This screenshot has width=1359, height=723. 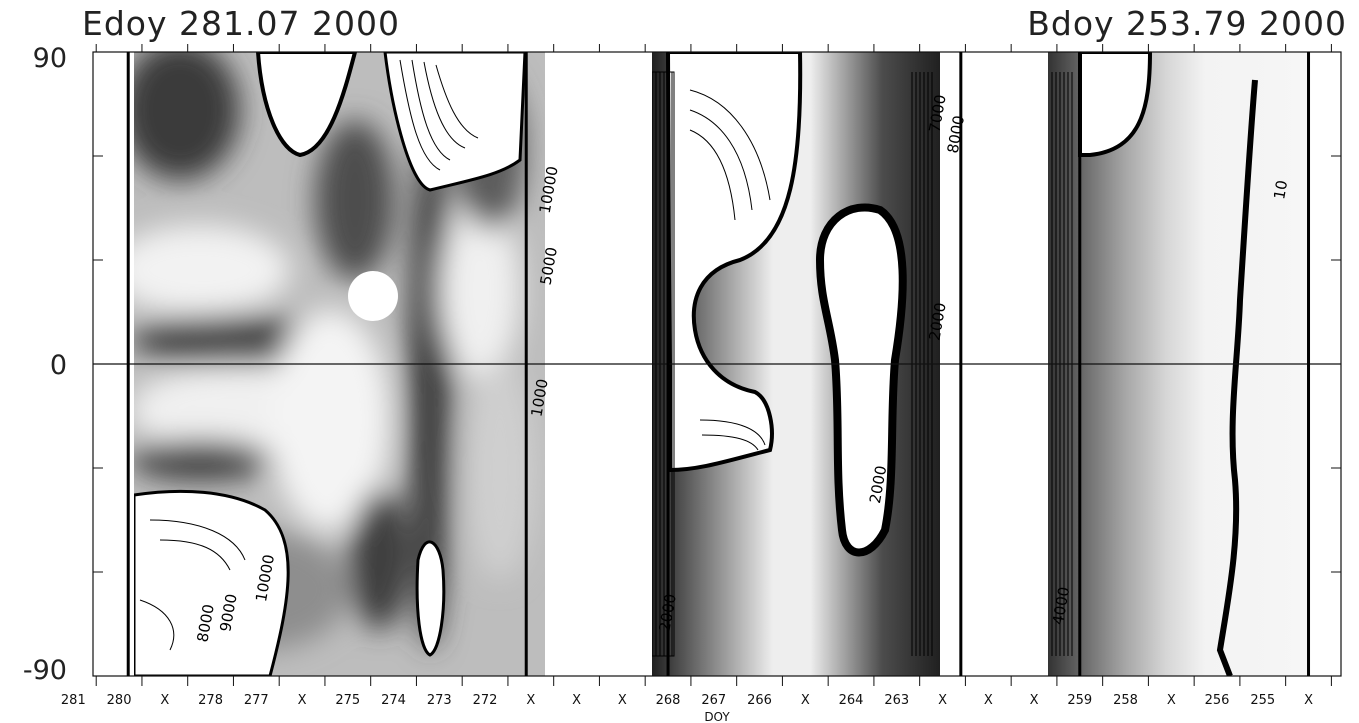 What do you see at coordinates (668, 700) in the screenshot?
I see `x-tick-label: 268` at bounding box center [668, 700].